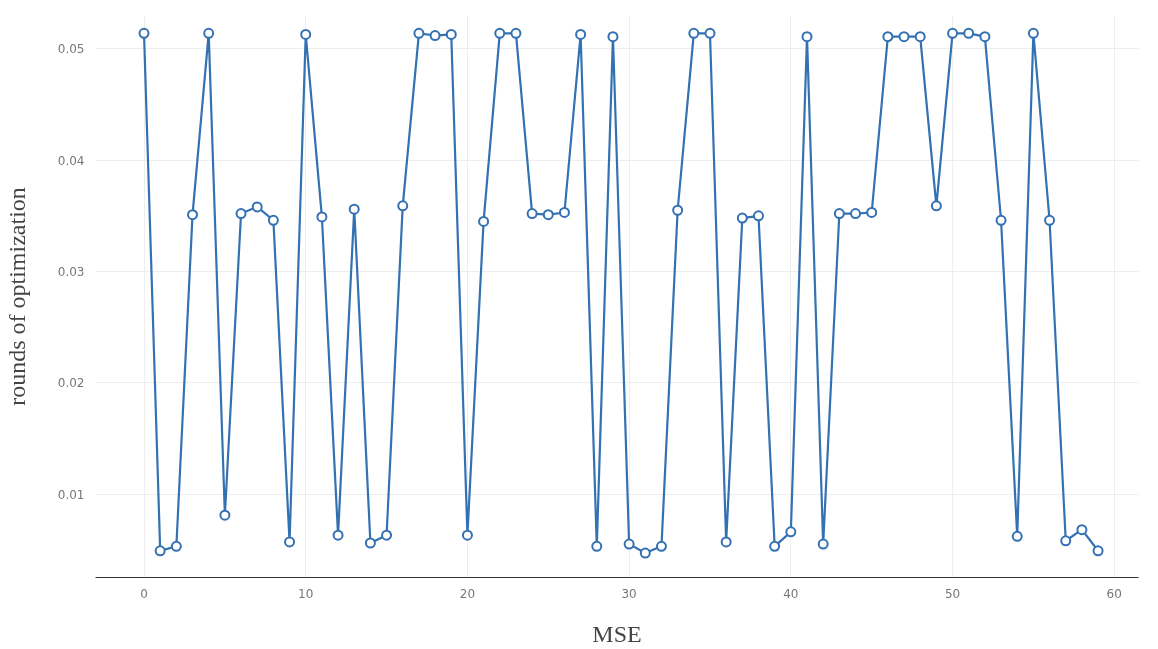 The height and width of the screenshot is (649, 1158). Describe the element at coordinates (791, 593) in the screenshot. I see `x-tick-label: 40` at that location.